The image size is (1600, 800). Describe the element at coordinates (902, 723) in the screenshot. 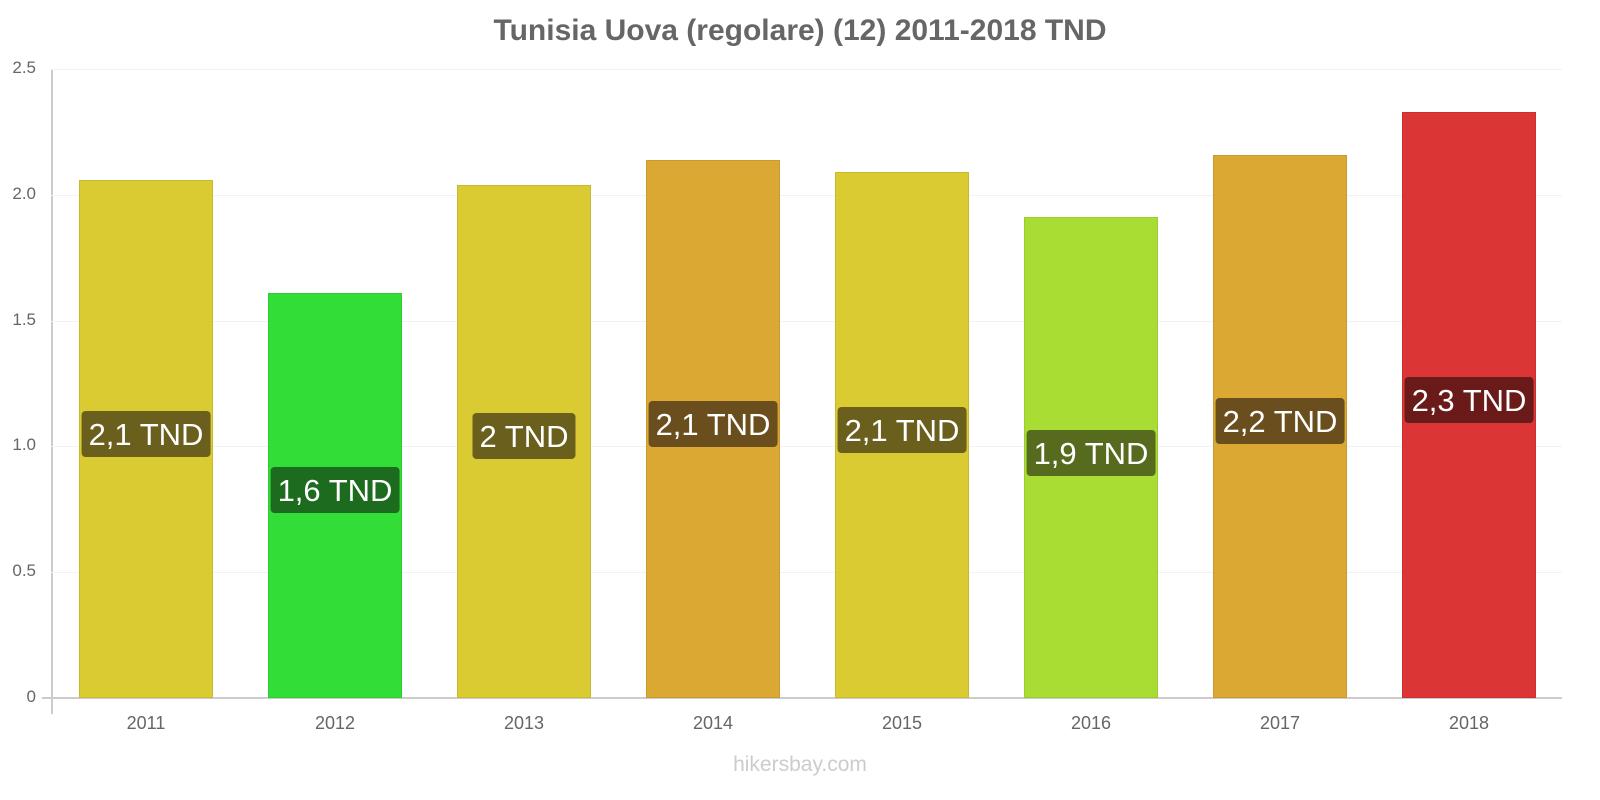

I see `x-tick-label: 2015` at that location.